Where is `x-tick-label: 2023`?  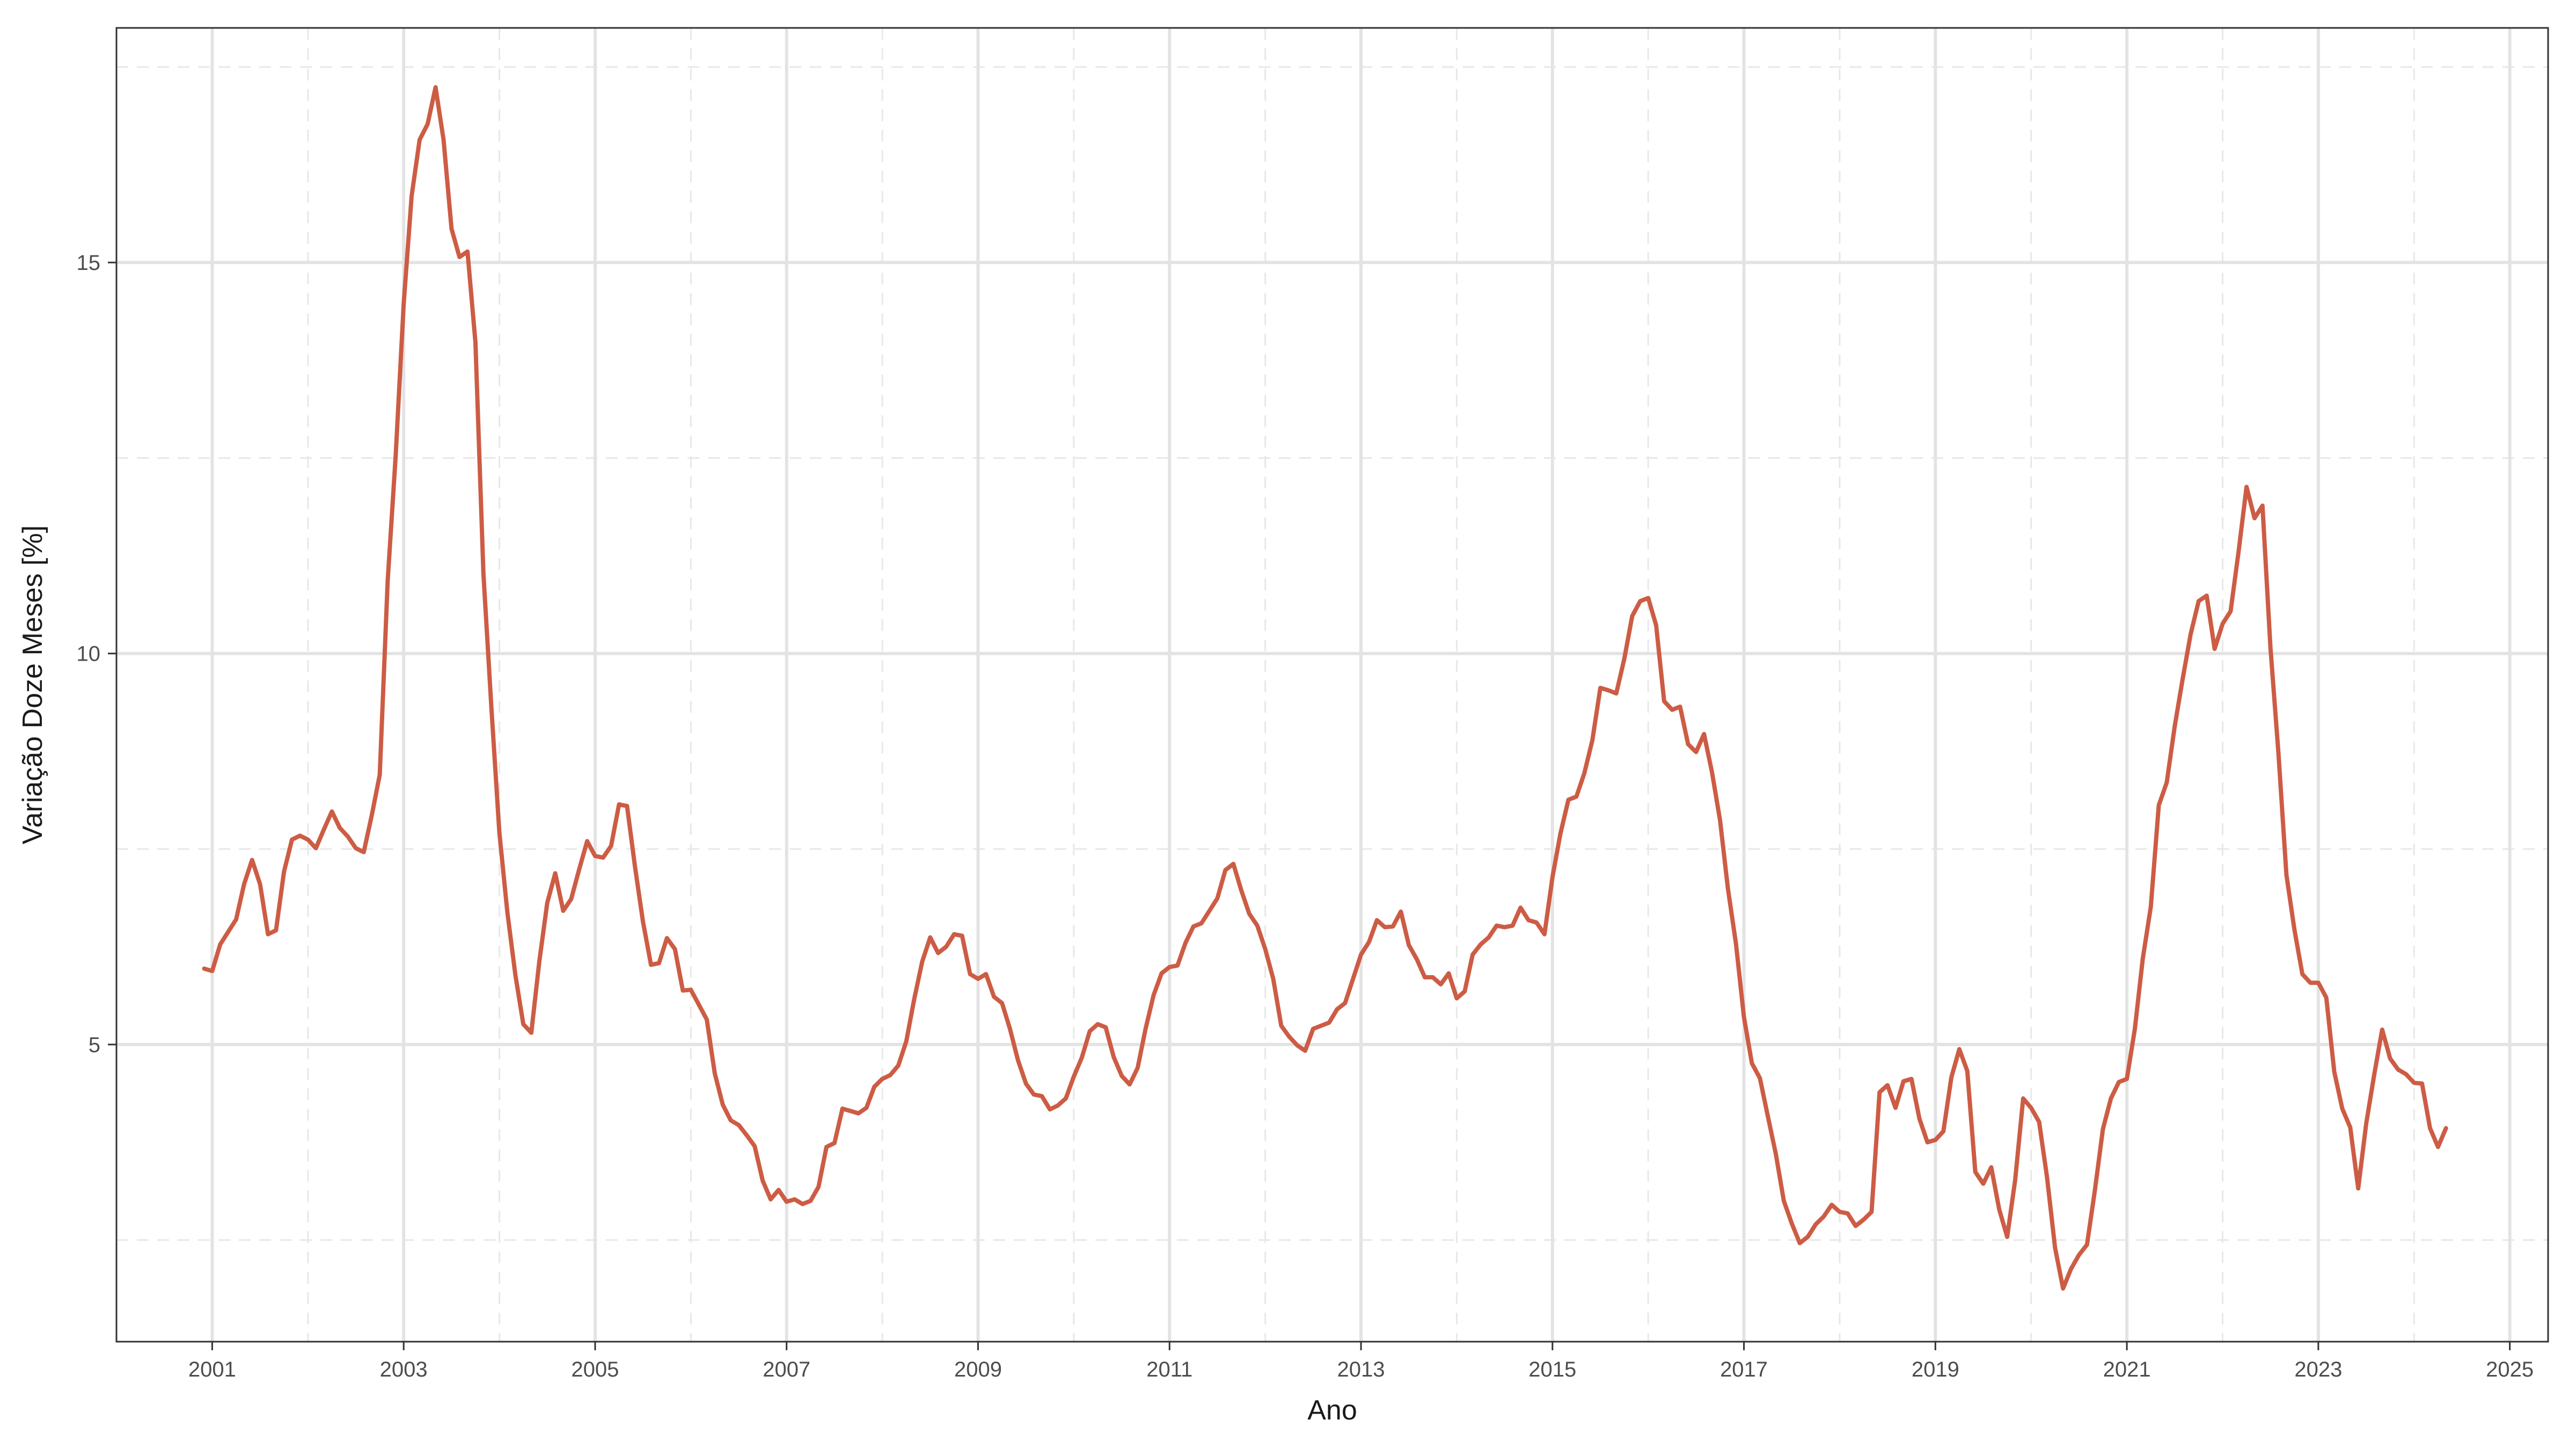 x-tick-label: 2023 is located at coordinates (2318, 1369).